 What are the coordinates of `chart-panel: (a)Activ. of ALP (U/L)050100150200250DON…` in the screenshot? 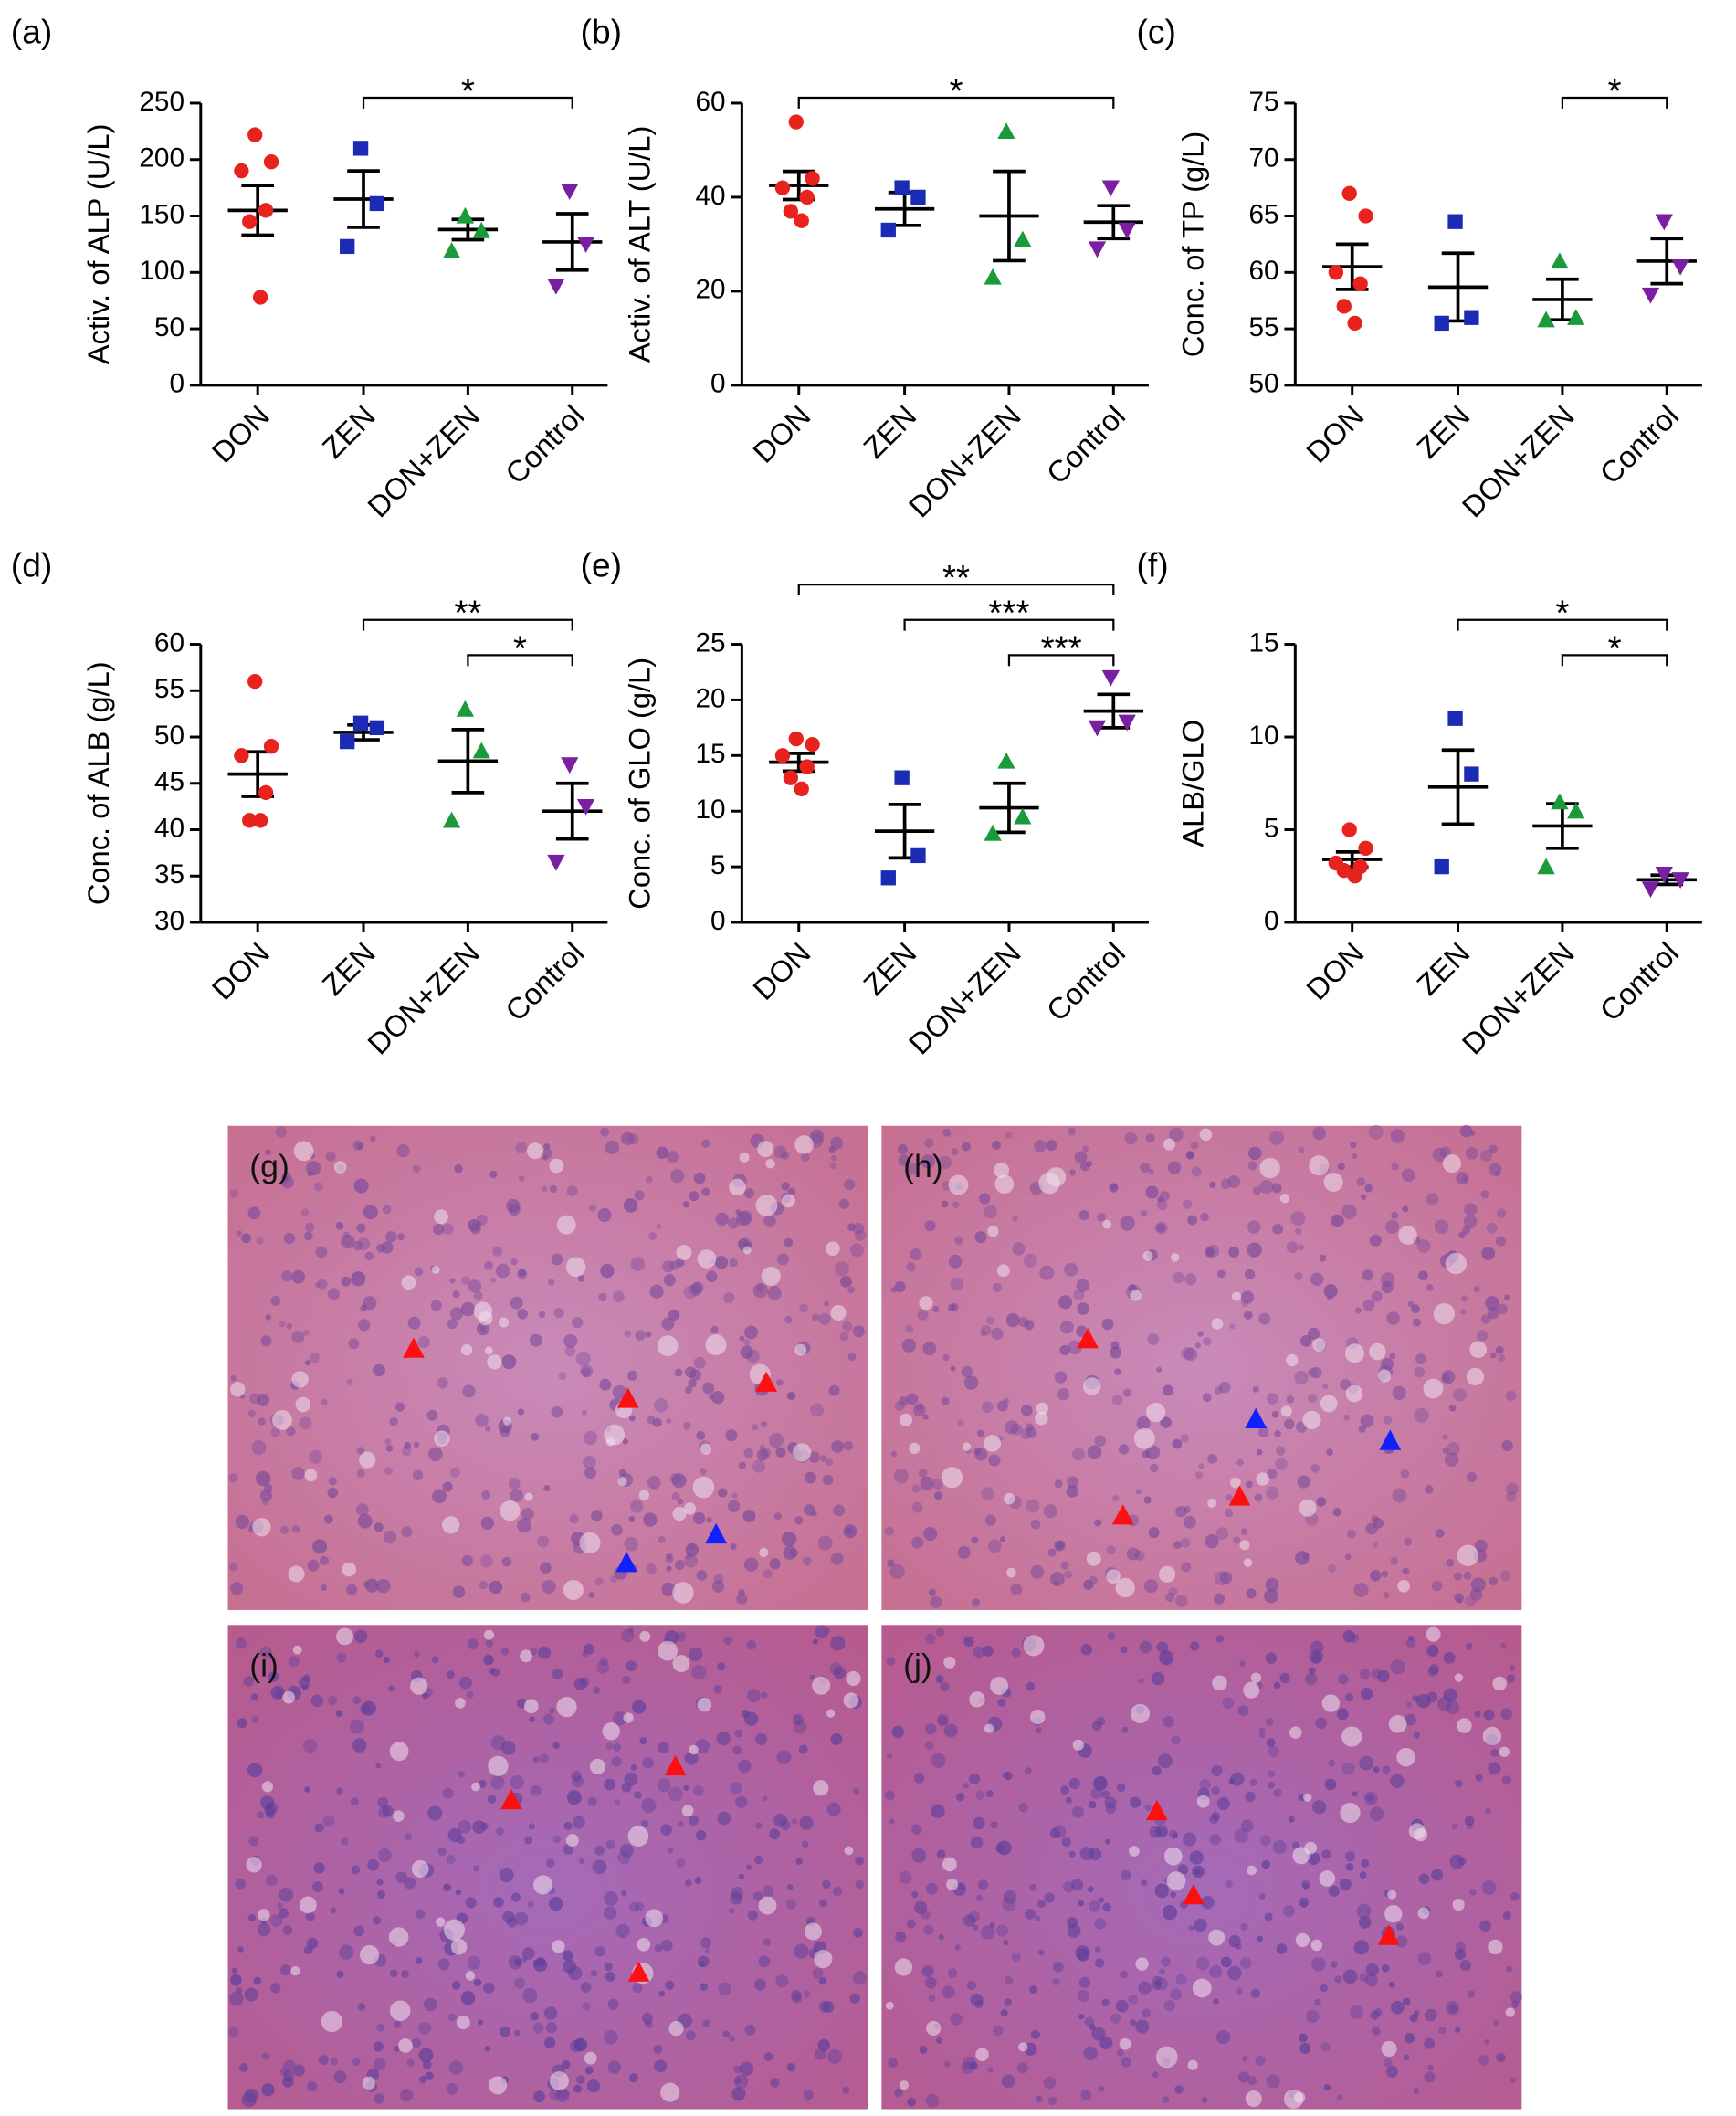 It's located at (309, 268).